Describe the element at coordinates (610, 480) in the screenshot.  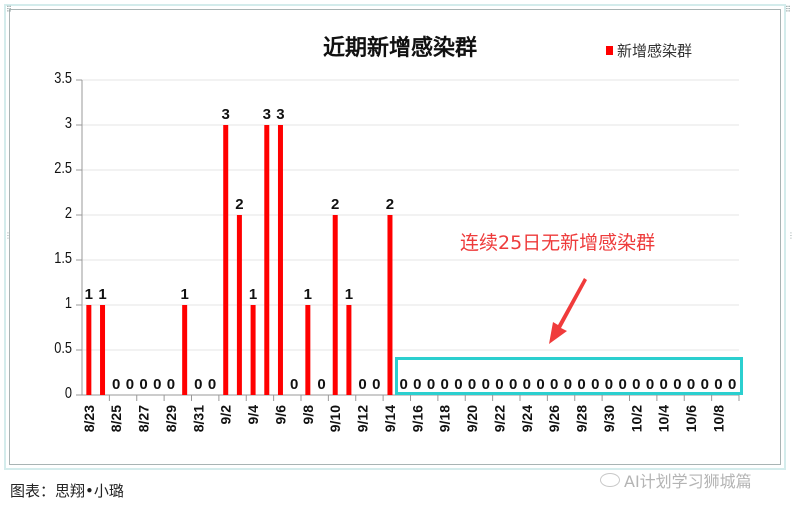
I see `wechat-icon` at that location.